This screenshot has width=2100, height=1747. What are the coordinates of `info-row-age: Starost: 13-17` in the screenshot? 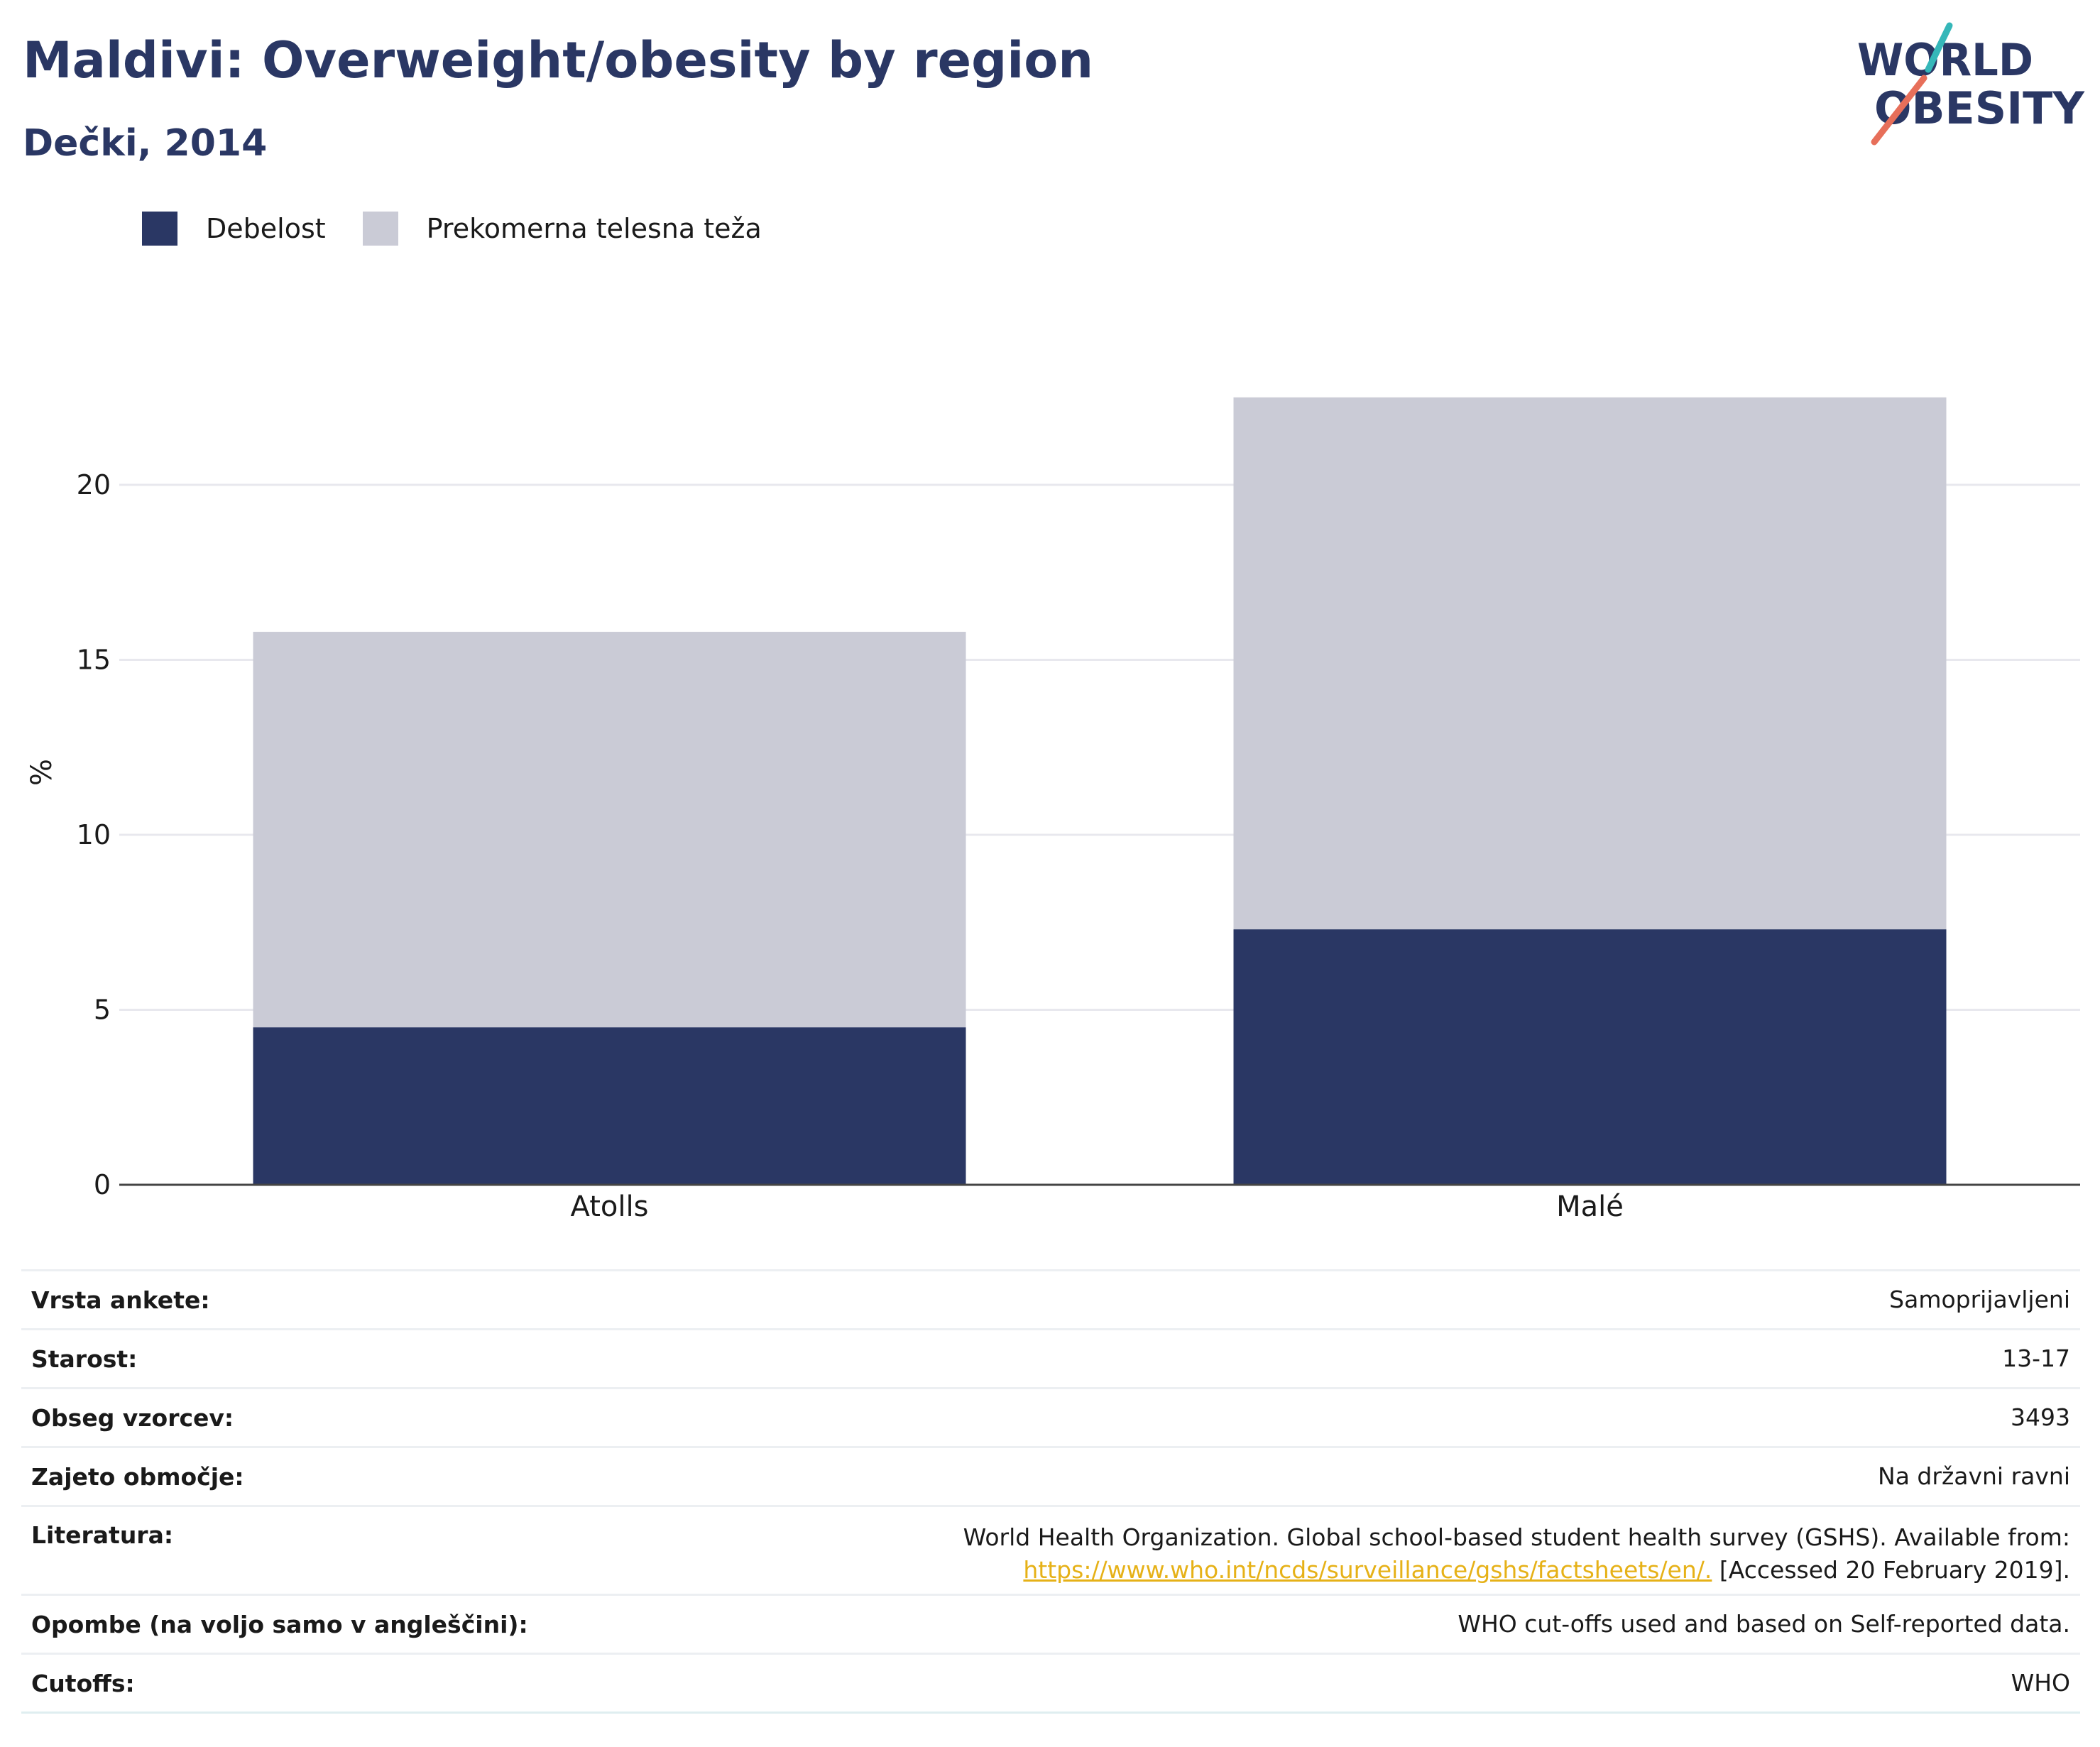 It's located at (1050, 1358).